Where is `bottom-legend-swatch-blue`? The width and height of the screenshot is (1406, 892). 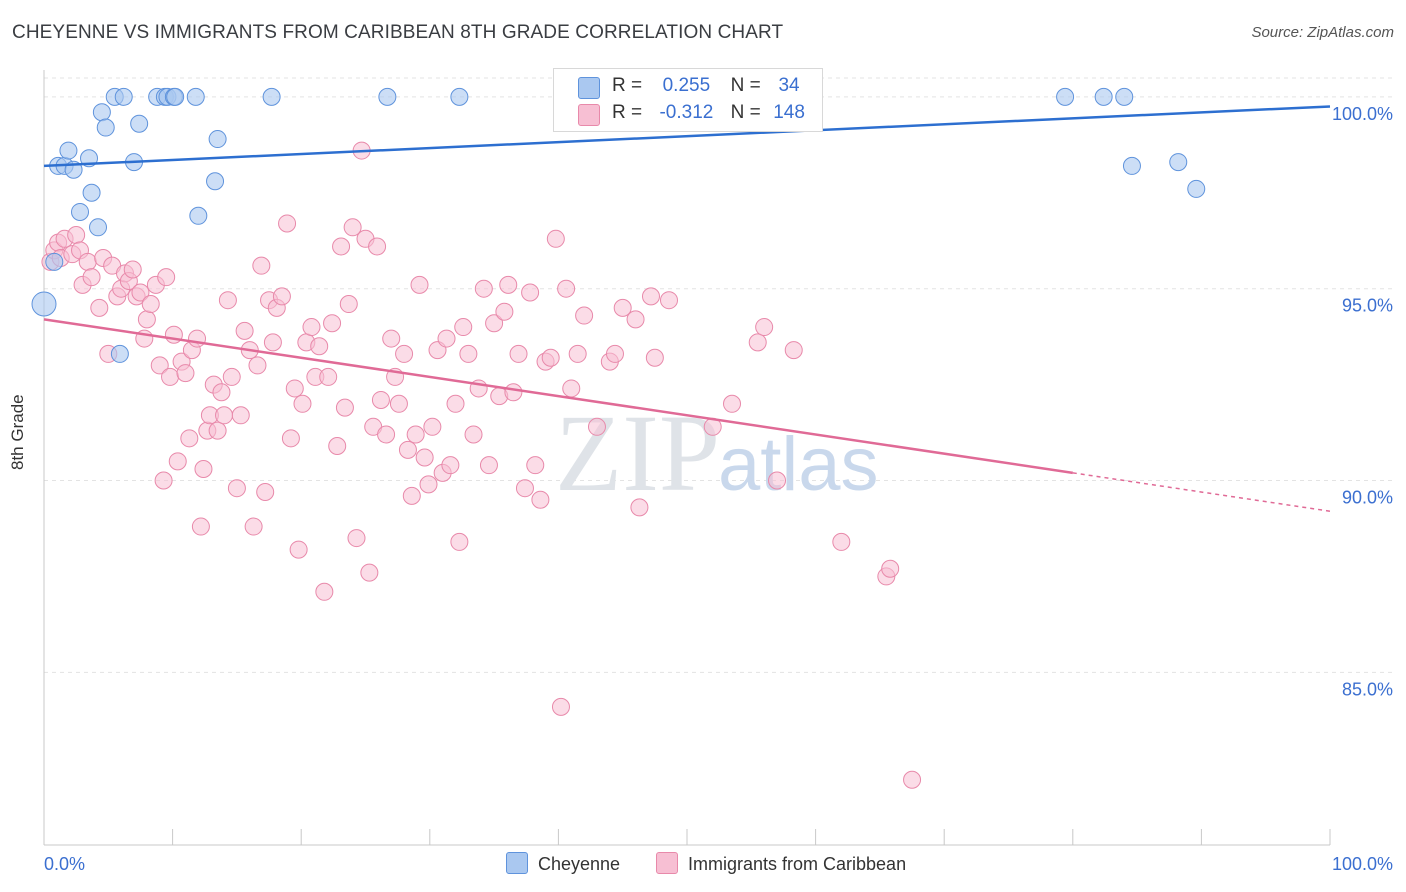 bottom-legend-swatch-blue is located at coordinates (517, 863).